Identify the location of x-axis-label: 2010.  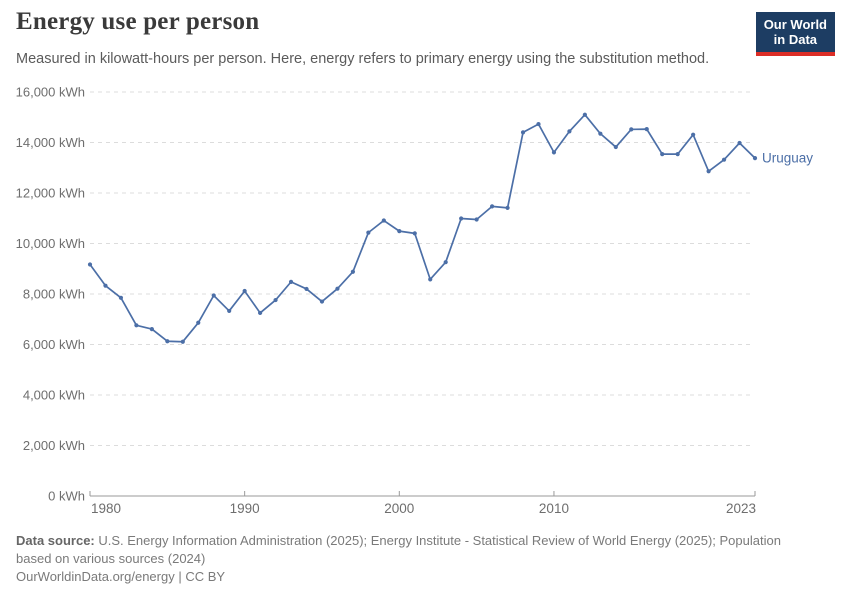
(554, 508).